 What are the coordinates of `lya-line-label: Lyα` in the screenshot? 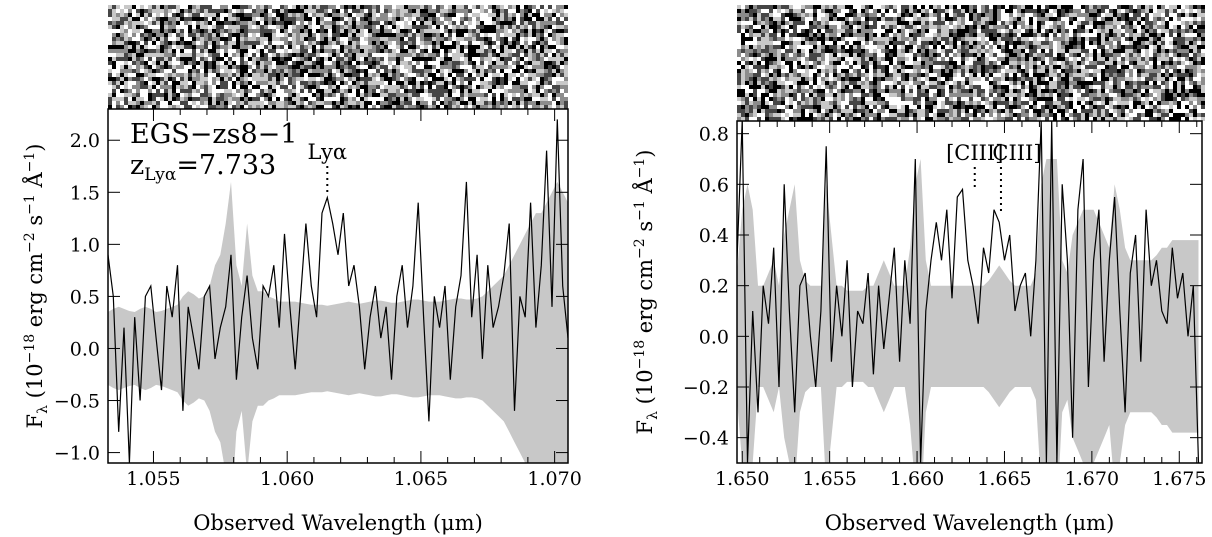 It's located at (327, 152).